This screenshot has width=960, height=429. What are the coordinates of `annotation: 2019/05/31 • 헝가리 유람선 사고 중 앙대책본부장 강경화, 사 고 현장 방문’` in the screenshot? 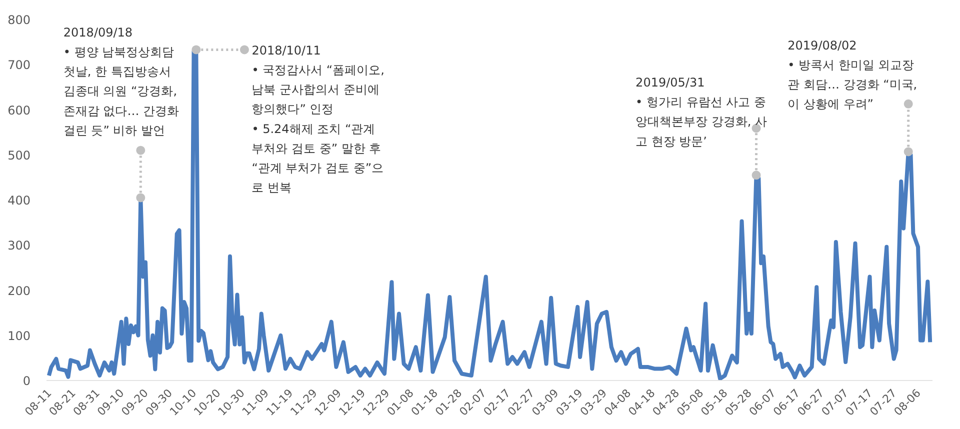 It's located at (702, 111).